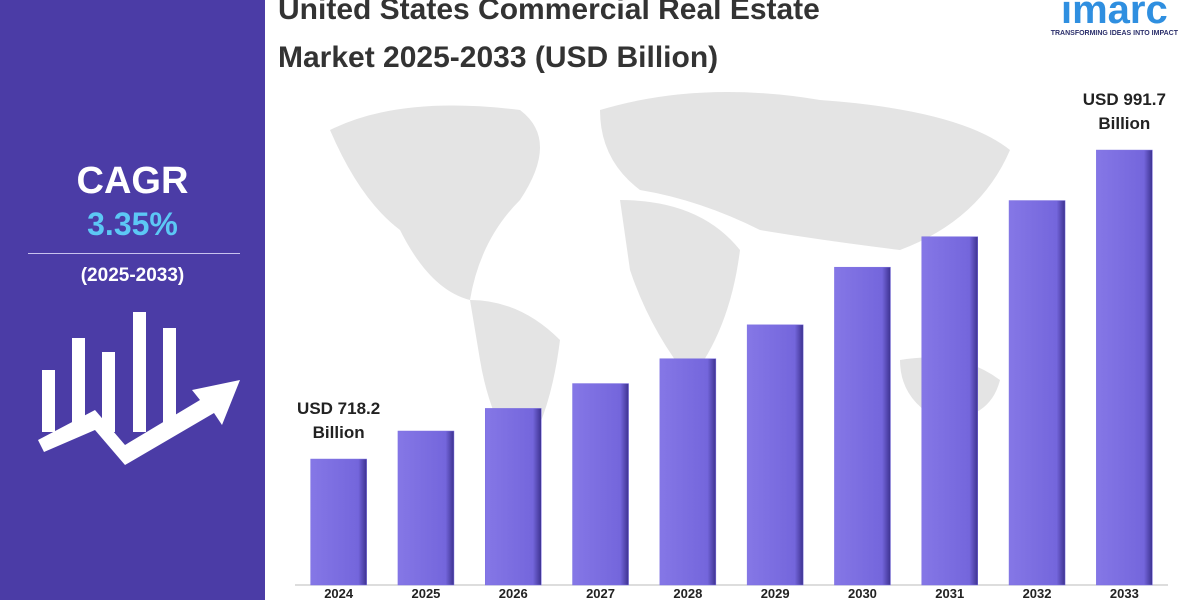  I want to click on logo-name: imarc, so click(1114, 16).